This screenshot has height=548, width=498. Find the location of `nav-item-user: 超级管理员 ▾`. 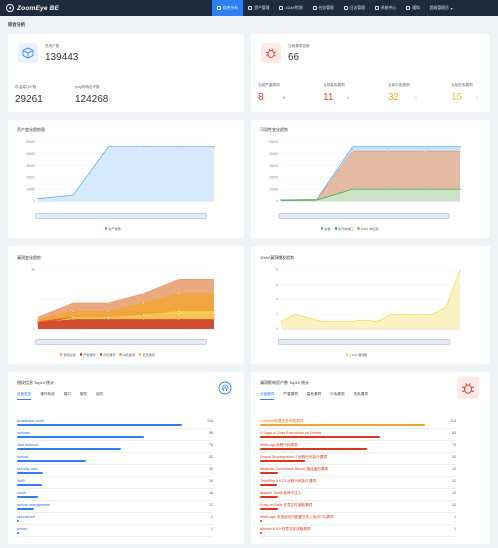

nav-item-user: 超级管理员 ▾ is located at coordinates (441, 8).